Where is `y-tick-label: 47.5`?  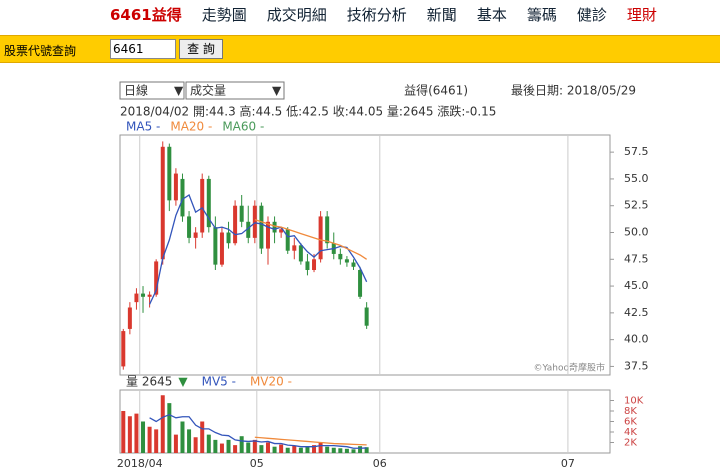
y-tick-label: 47.5 is located at coordinates (636, 258).